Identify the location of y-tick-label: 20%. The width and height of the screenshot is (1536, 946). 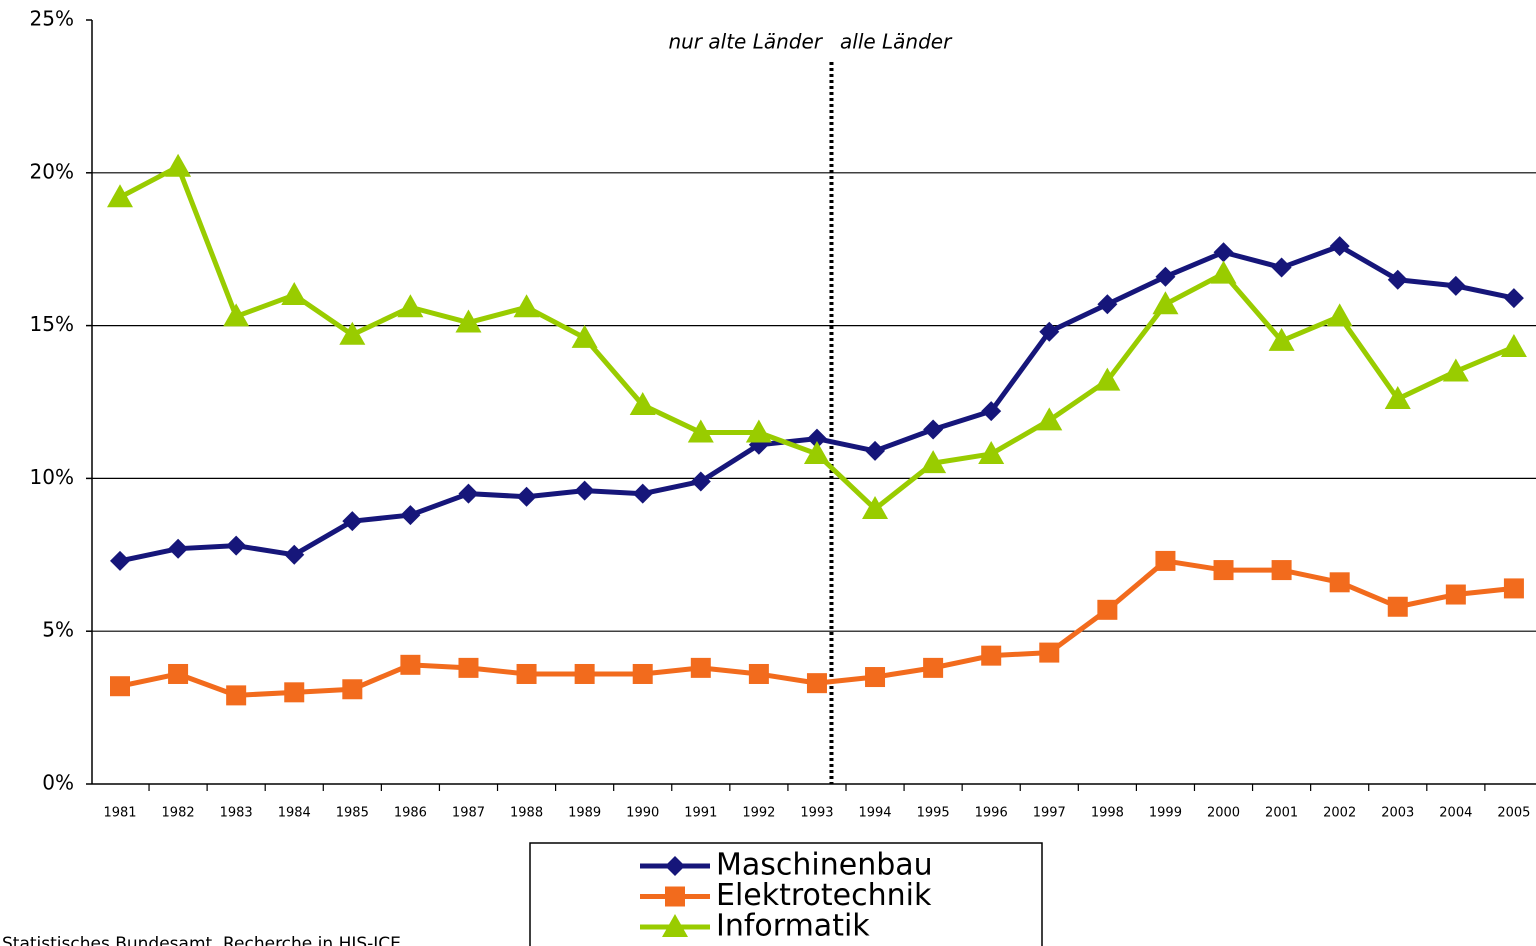
(52, 171).